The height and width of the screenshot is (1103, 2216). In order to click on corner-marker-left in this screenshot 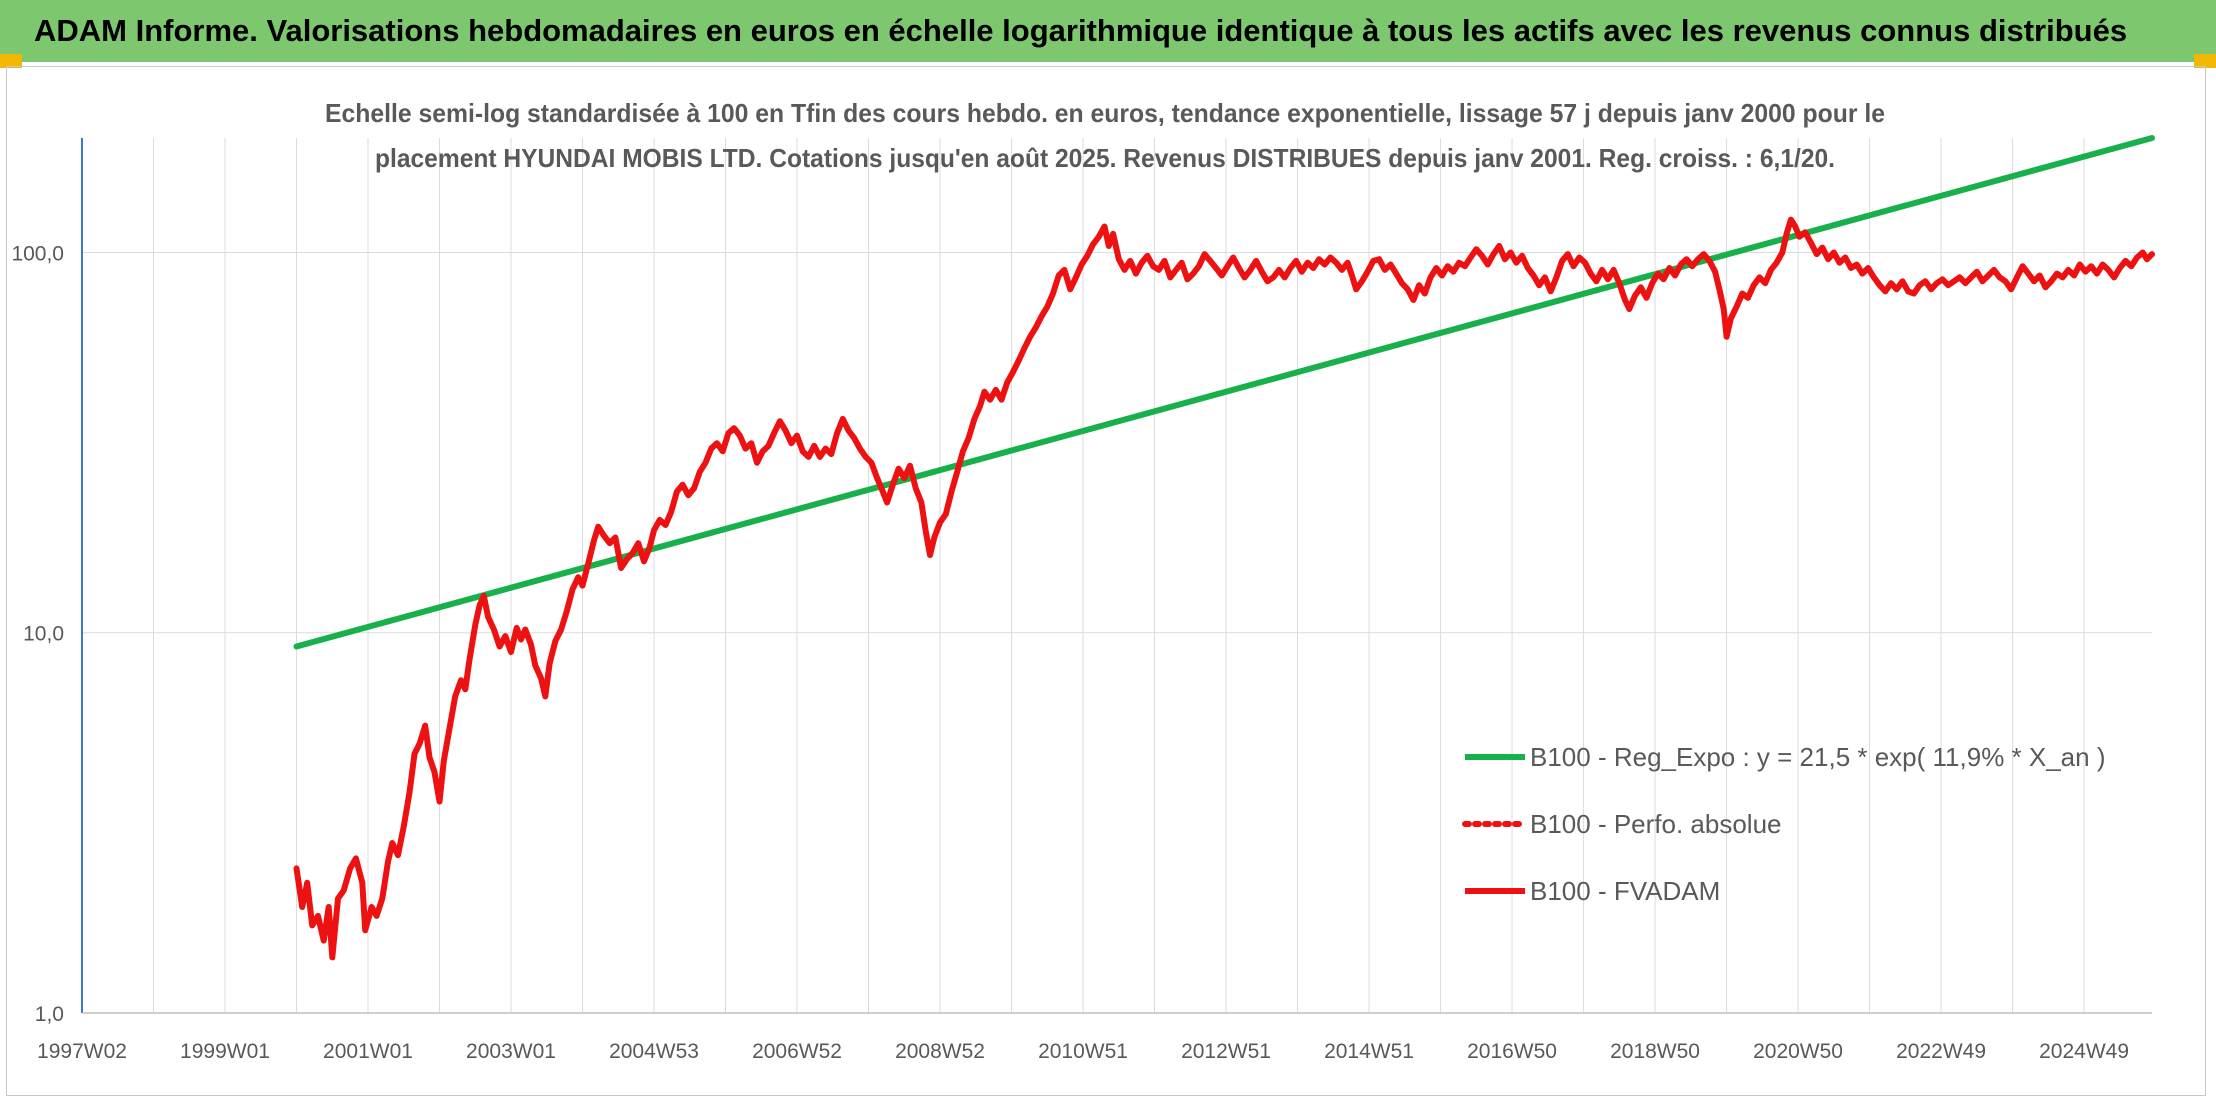, I will do `click(11, 61)`.